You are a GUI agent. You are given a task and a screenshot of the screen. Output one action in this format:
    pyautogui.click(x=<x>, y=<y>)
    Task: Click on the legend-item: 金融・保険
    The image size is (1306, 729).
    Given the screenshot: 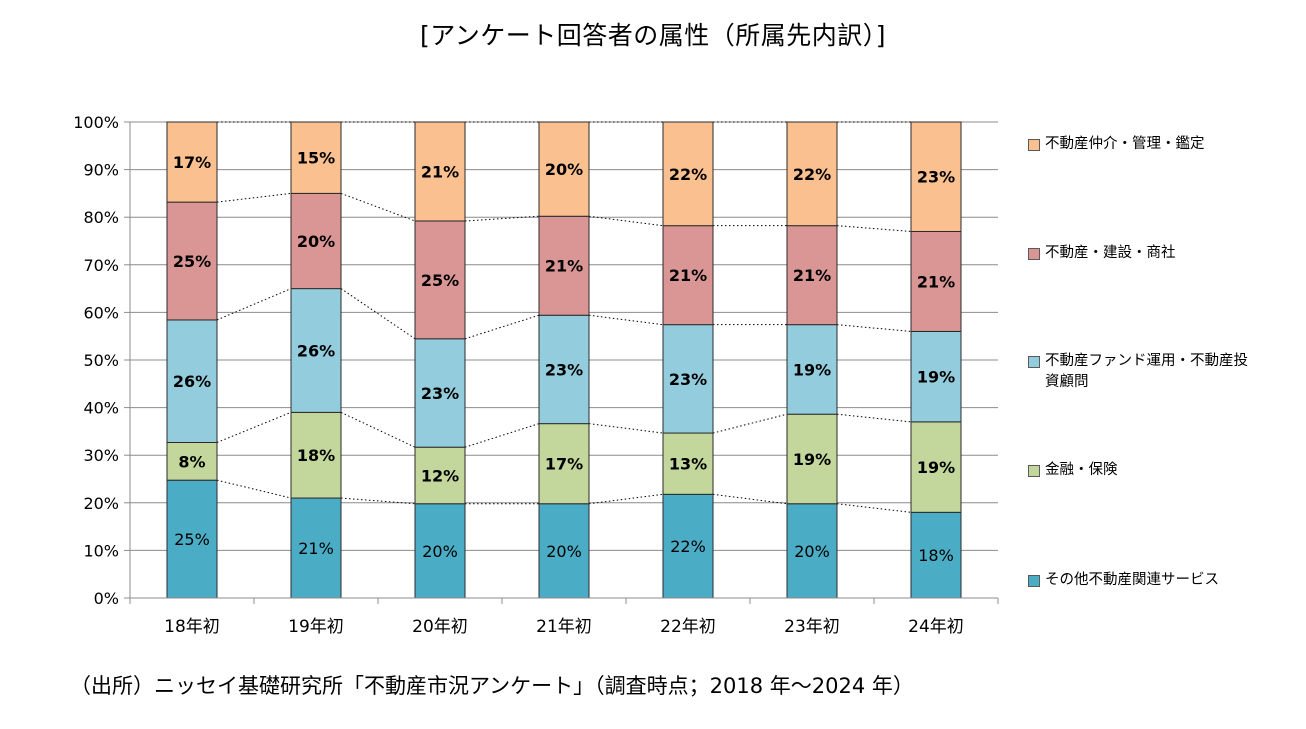 What is the action you would take?
    pyautogui.click(x=1141, y=470)
    